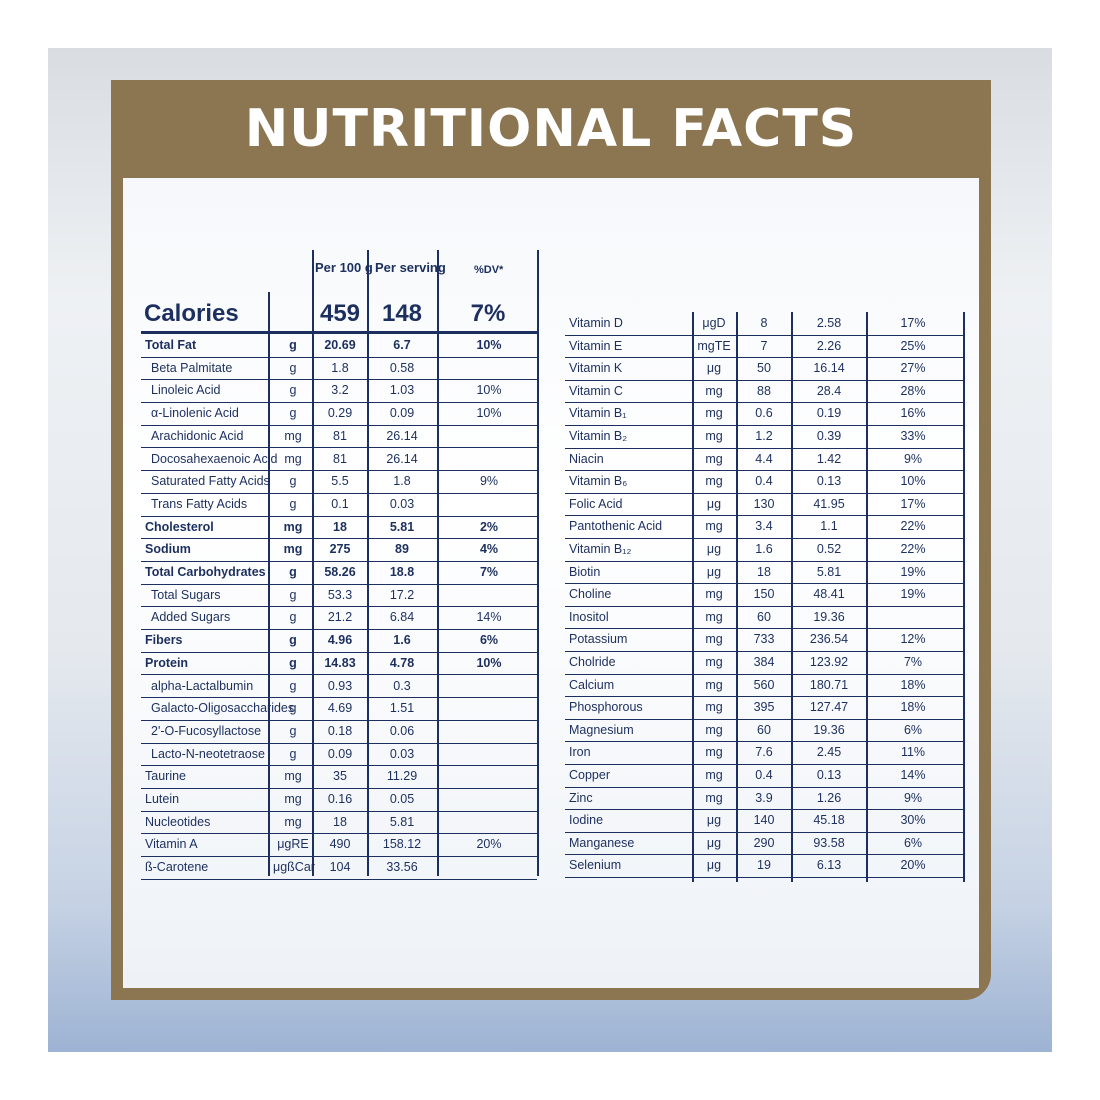 This screenshot has height=1100, width=1100. Describe the element at coordinates (340, 708) in the screenshot. I see `per-100g-value: 4.69` at that location.